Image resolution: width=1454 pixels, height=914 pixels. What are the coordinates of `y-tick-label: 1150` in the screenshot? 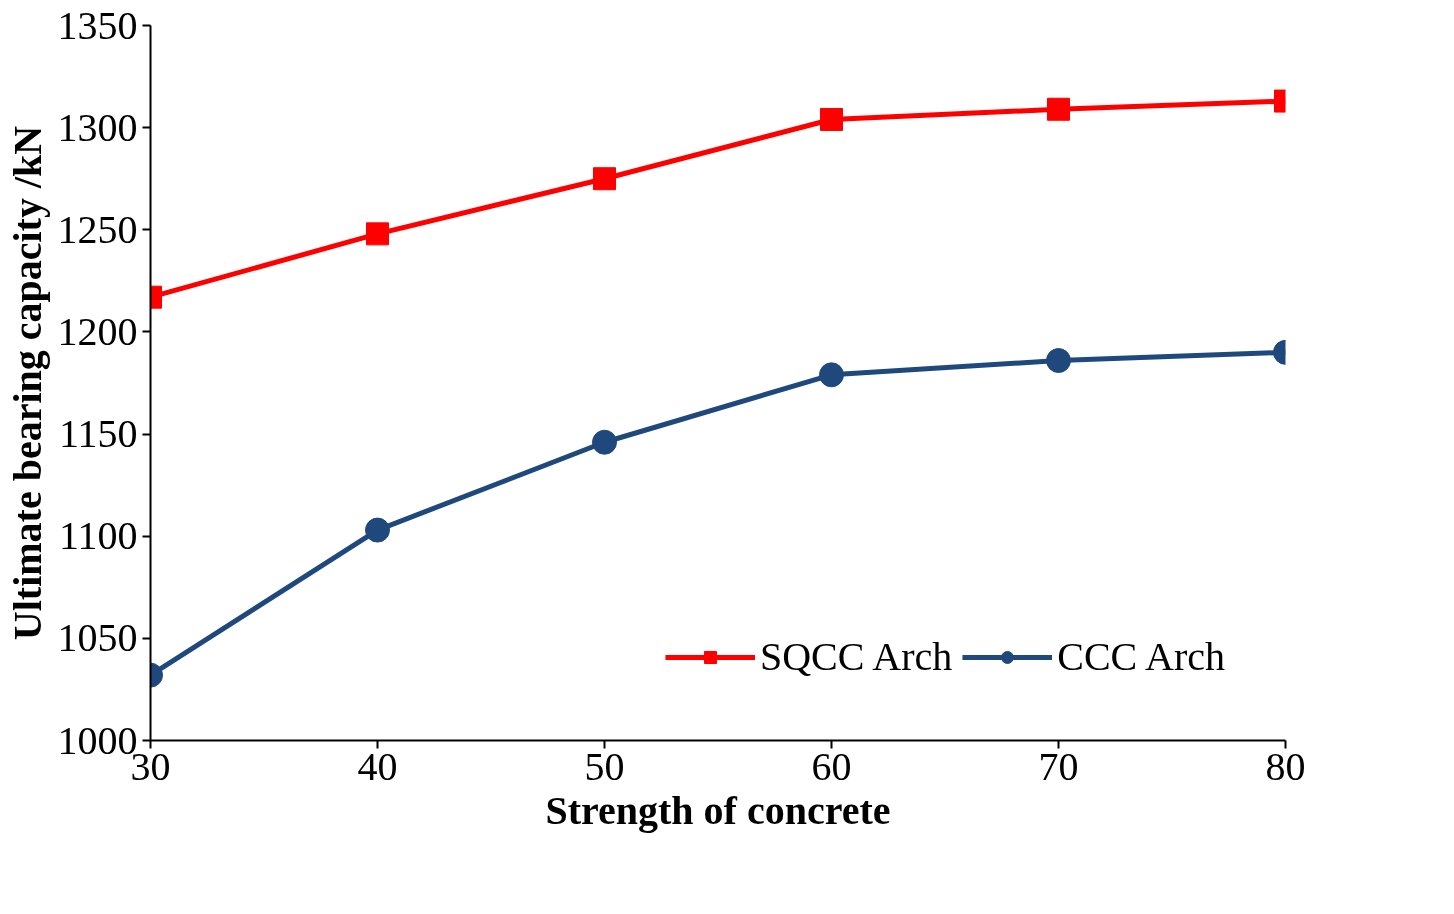 It's located at (98, 434).